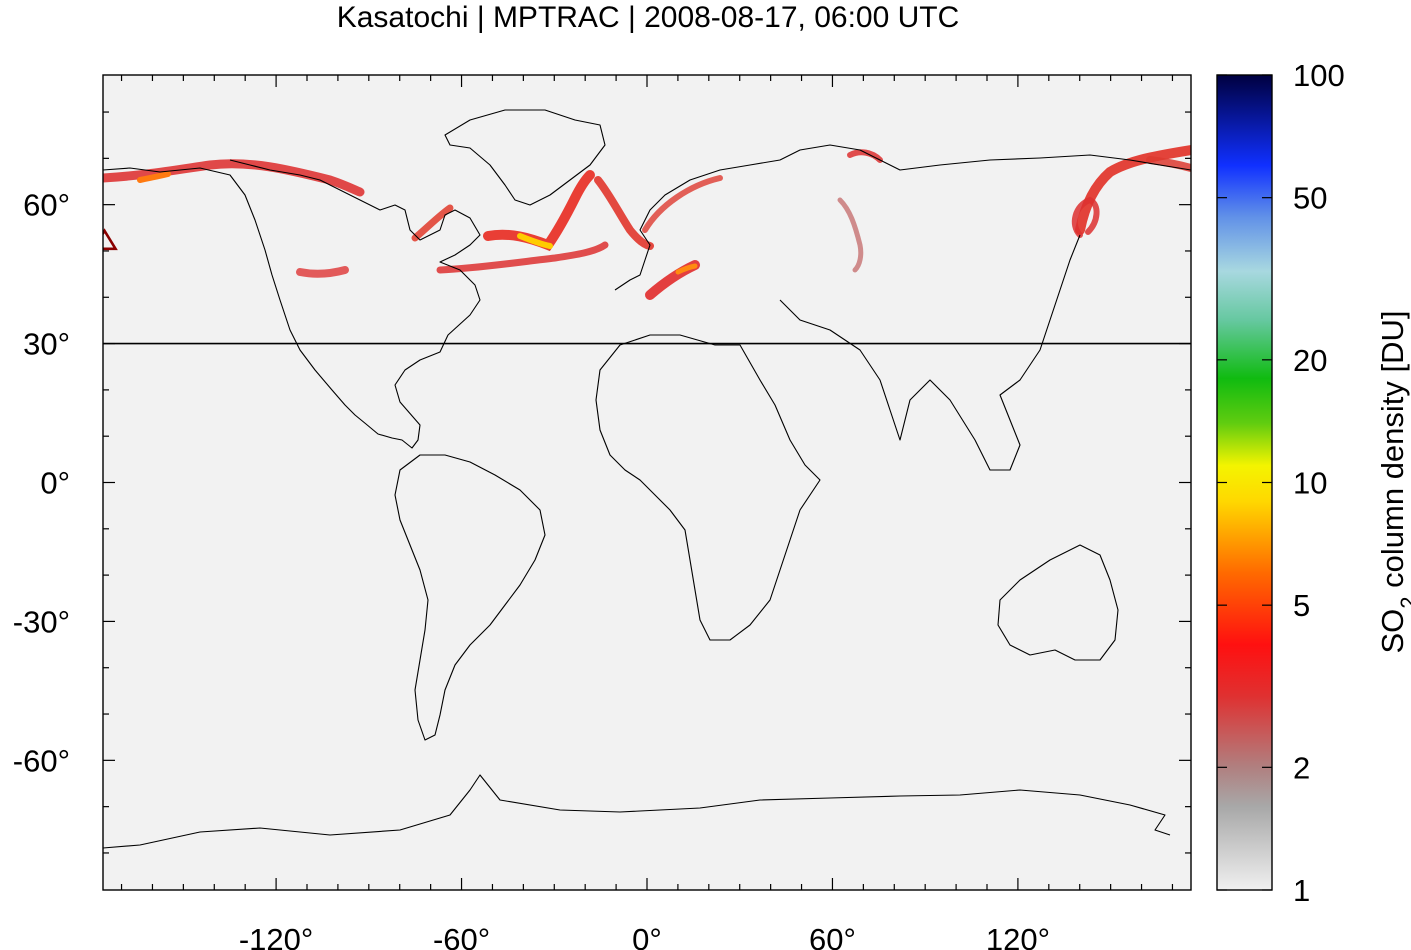 The height and width of the screenshot is (950, 1411). What do you see at coordinates (1392, 453) in the screenshot?
I see `colorbar-label-rest: column density [DU]` at bounding box center [1392, 453].